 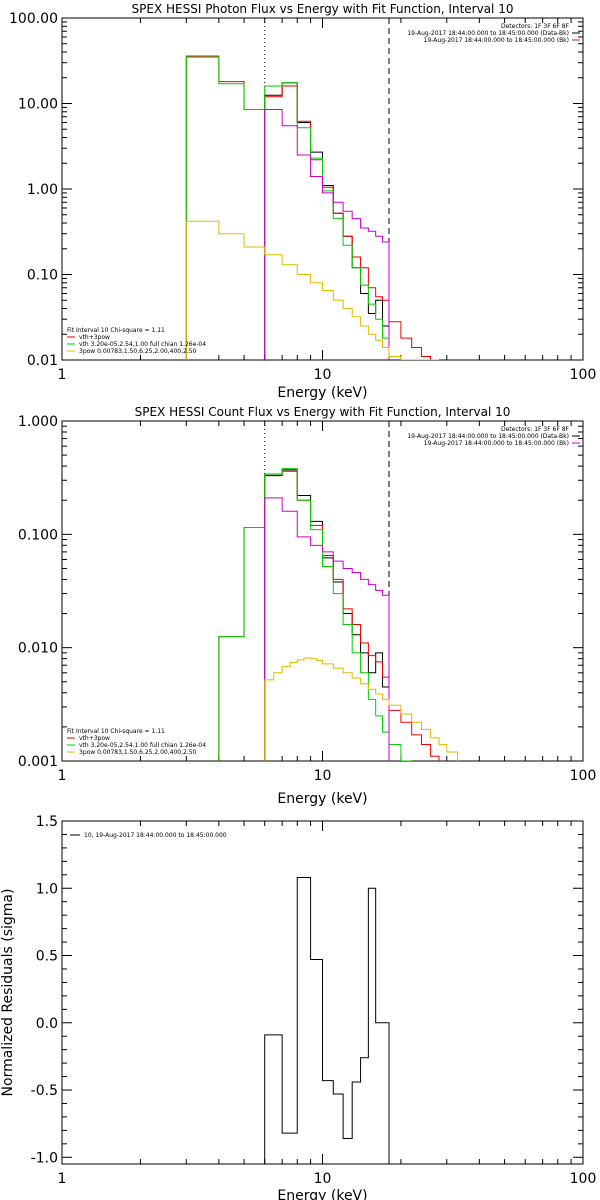 What do you see at coordinates (47, 889) in the screenshot?
I see `y-tick-label: 1.0` at bounding box center [47, 889].